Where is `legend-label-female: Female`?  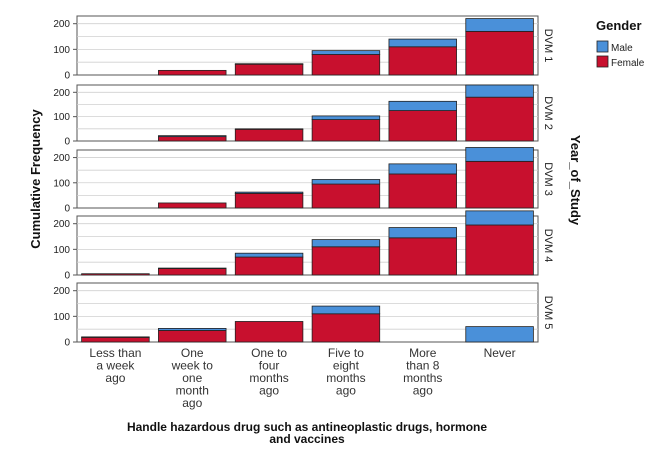
legend-label-female: Female is located at coordinates (628, 63).